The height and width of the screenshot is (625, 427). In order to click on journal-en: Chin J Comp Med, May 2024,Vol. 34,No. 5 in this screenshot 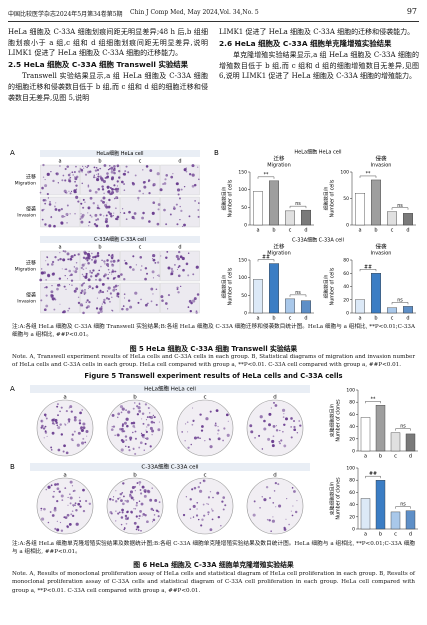, I will do `click(194, 12)`.